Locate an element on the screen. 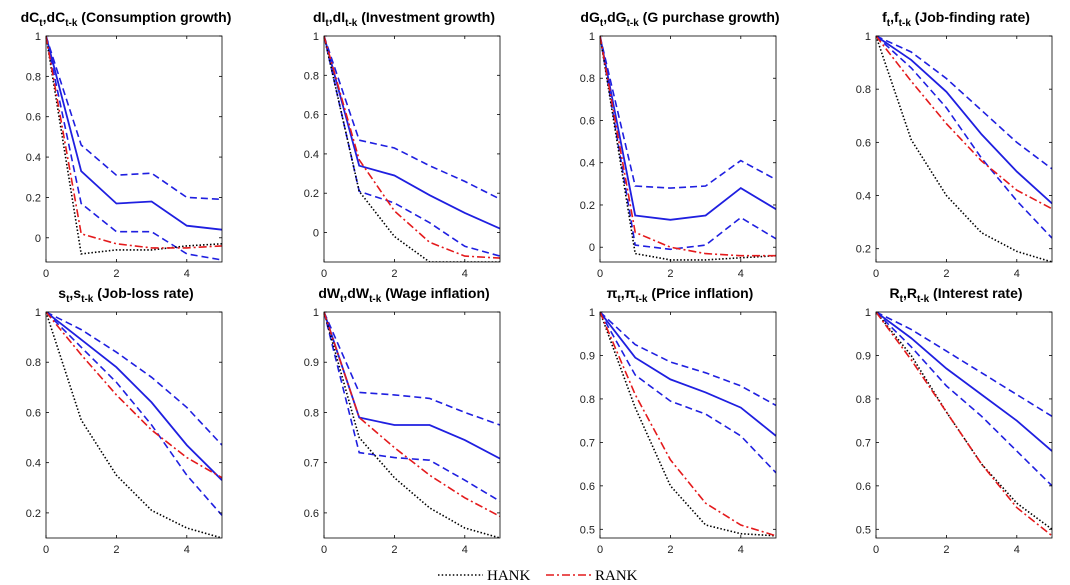  title-part: ,dI is located at coordinates (337, 17).